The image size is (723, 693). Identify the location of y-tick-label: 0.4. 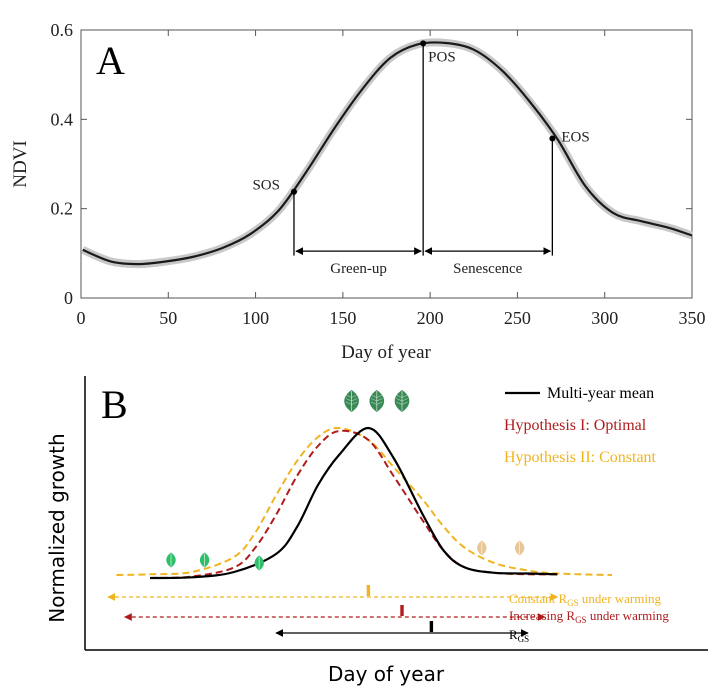
(62, 119).